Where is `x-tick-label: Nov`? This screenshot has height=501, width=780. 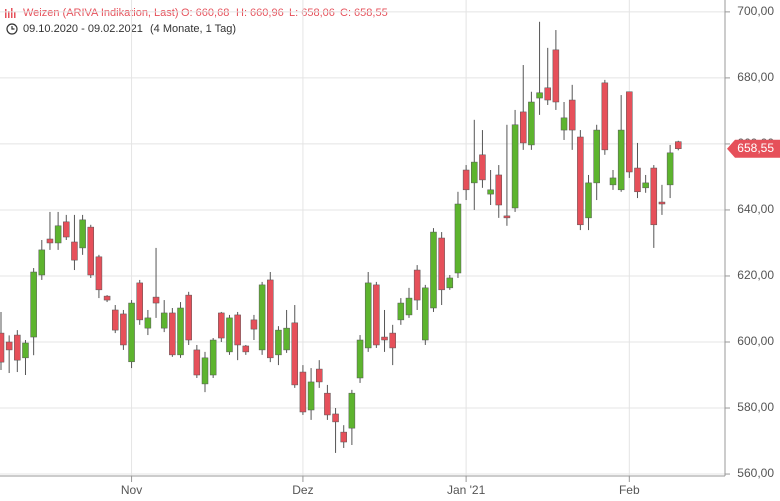 x-tick-label: Nov is located at coordinates (131, 490).